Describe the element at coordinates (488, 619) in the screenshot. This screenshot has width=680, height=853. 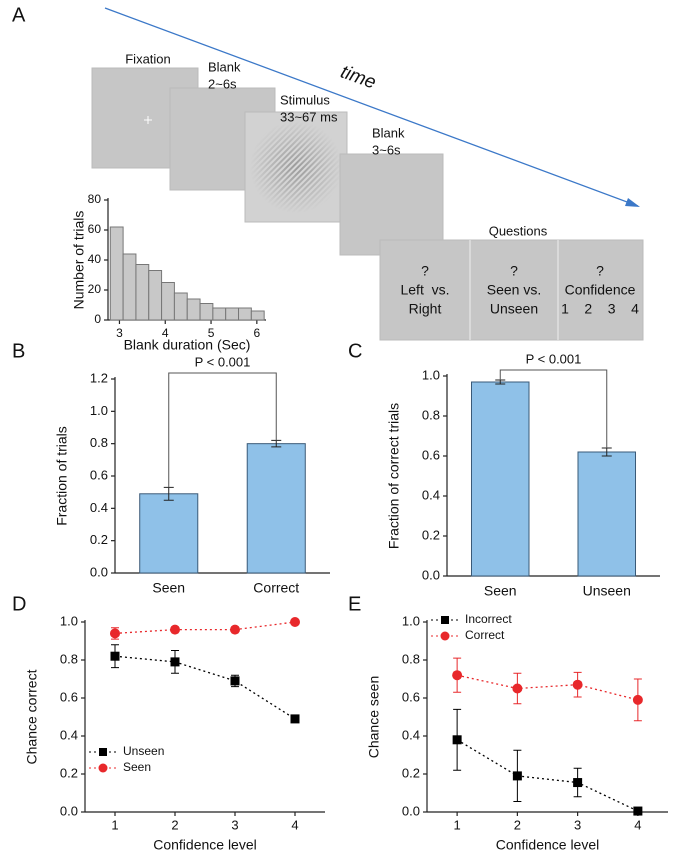
I see `legend-label: Incorrect` at that location.